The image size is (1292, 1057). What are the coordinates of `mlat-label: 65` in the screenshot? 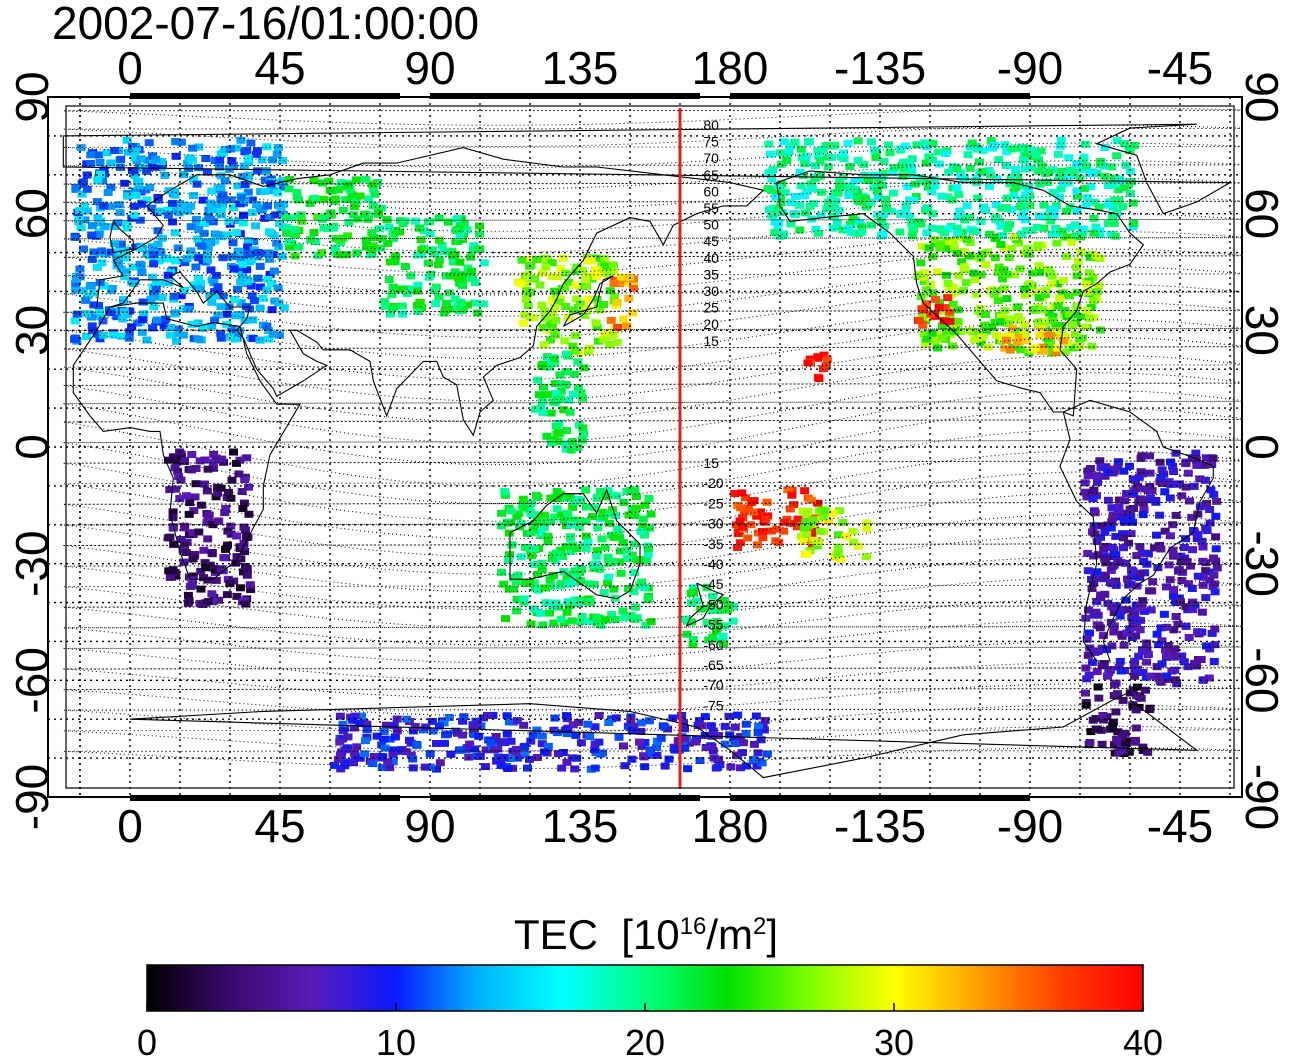 It's located at (711, 175).